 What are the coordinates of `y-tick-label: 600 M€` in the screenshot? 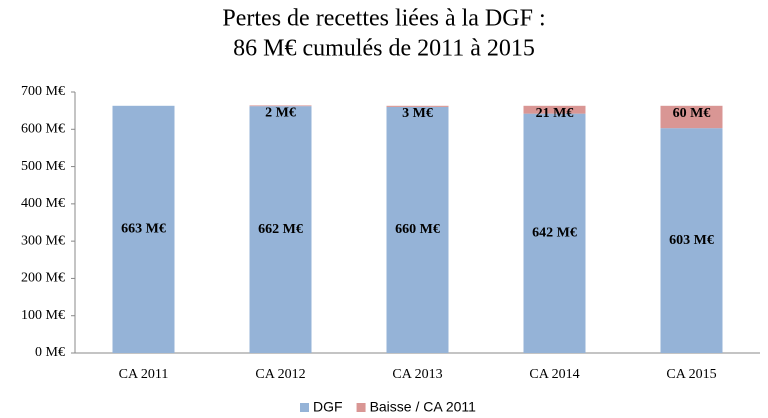 It's located at (43, 129).